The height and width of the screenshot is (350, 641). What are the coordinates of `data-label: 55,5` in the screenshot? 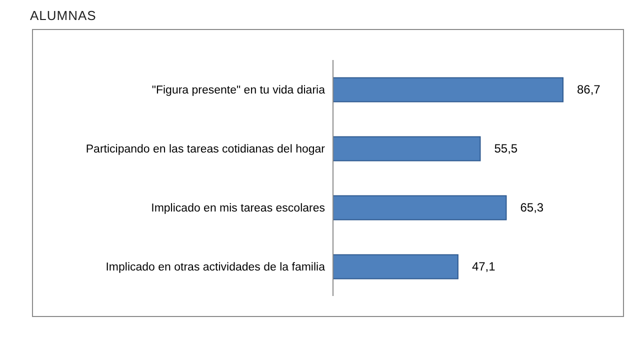 It's located at (506, 149).